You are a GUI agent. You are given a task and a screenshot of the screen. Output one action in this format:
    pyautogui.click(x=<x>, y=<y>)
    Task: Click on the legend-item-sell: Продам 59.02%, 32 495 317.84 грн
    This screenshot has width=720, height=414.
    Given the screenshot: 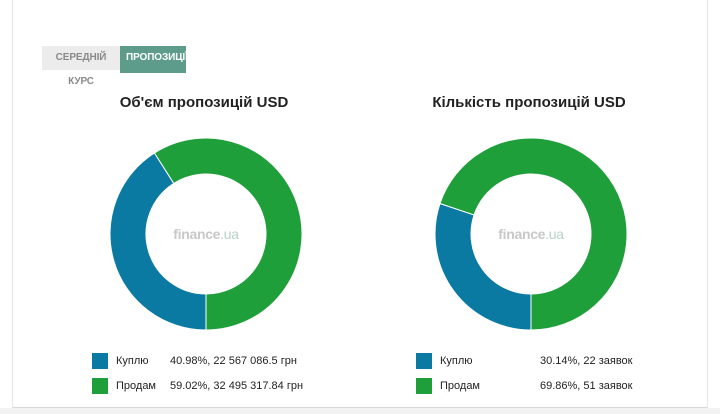 What is the action you would take?
    pyautogui.click(x=197, y=386)
    